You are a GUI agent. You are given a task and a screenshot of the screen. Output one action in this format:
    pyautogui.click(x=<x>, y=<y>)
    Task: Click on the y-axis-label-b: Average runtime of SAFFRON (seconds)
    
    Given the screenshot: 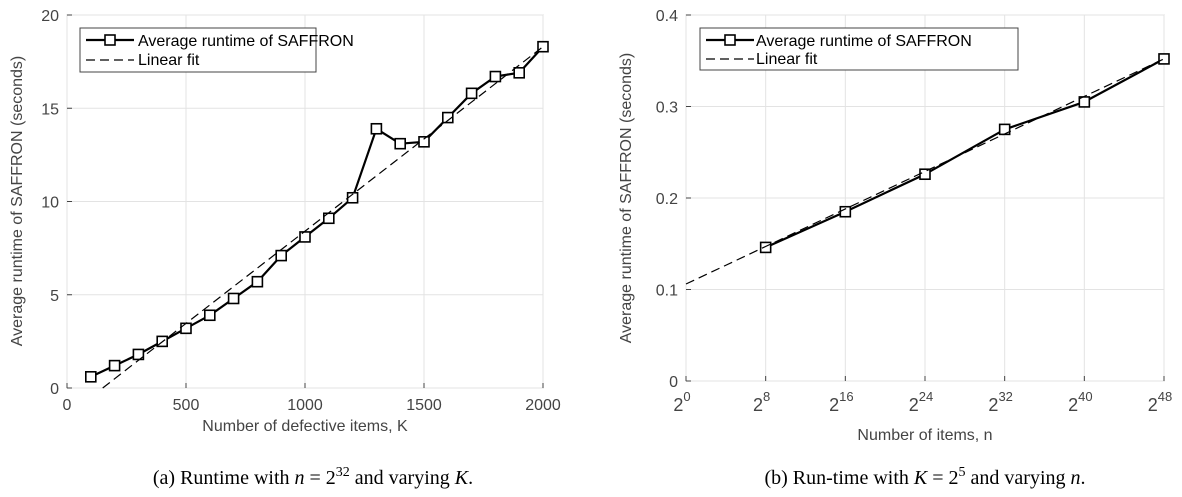 What is the action you would take?
    pyautogui.click(x=626, y=198)
    